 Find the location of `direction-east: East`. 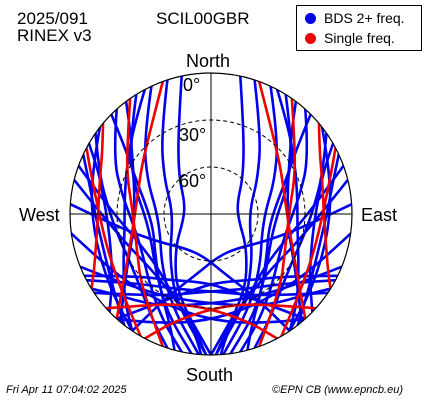

direction-east: East is located at coordinates (379, 215).